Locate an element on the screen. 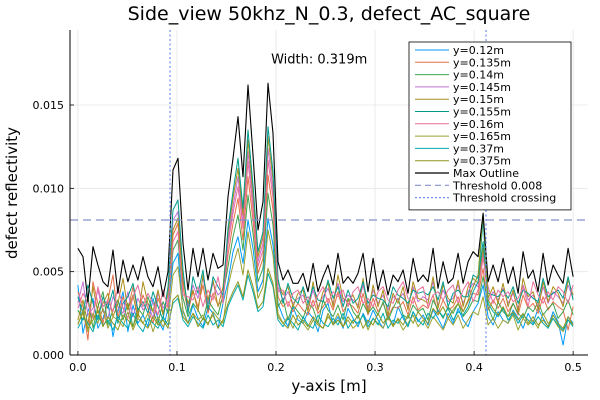 Image resolution: width=600 pixels, height=400 pixels. legend-label: Threshold crossing is located at coordinates (504, 198).